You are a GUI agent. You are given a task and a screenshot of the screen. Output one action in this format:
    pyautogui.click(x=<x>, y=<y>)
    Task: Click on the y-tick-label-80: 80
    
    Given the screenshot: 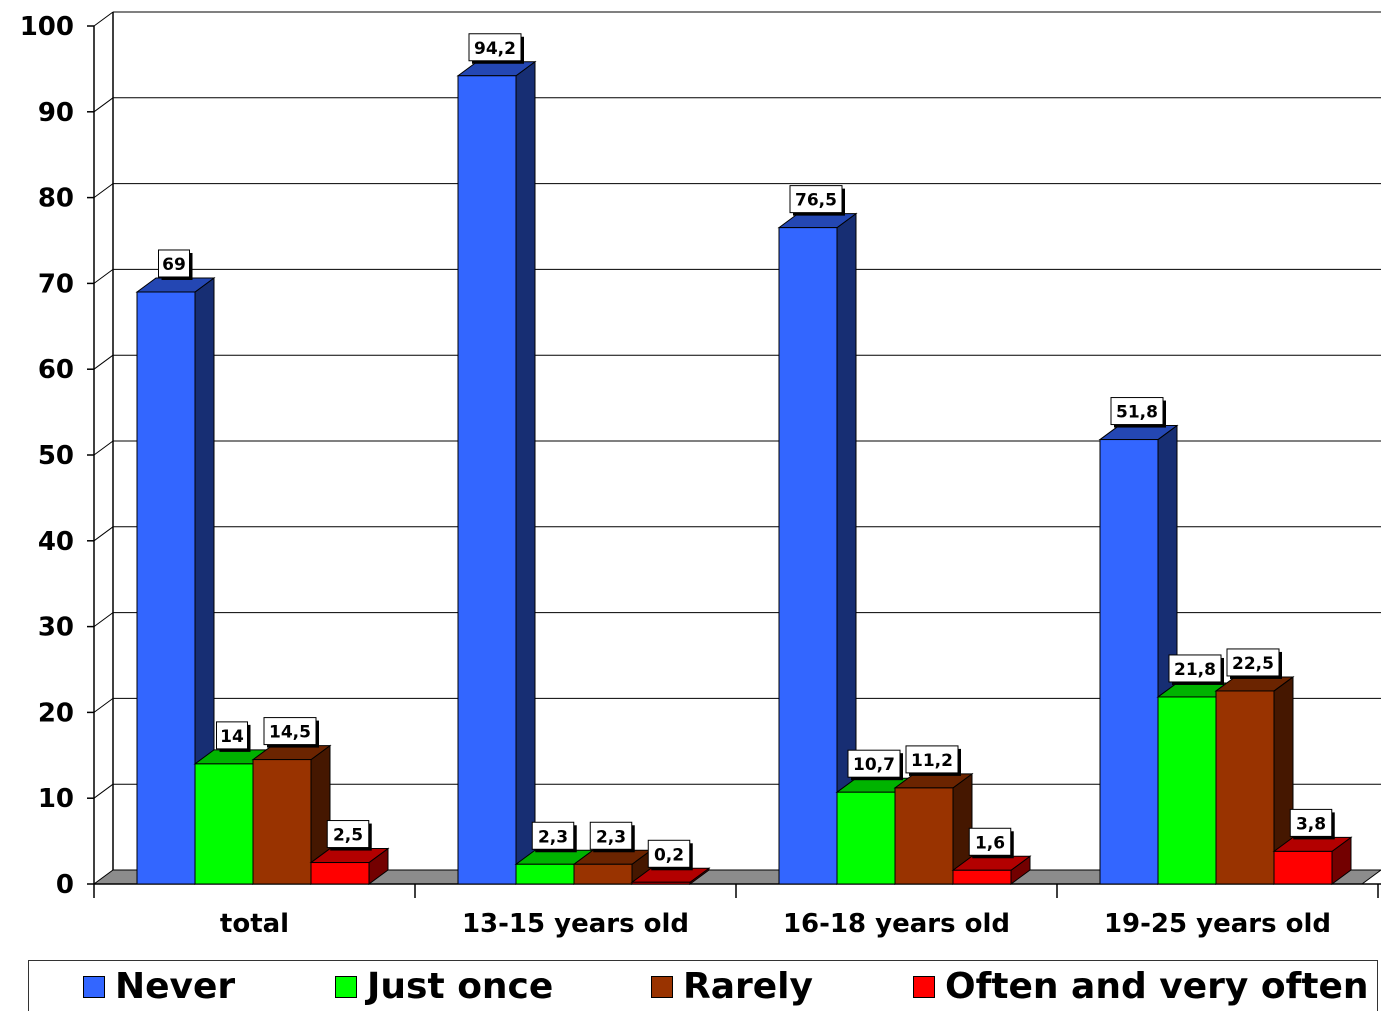 What is the action you would take?
    pyautogui.click(x=56, y=199)
    